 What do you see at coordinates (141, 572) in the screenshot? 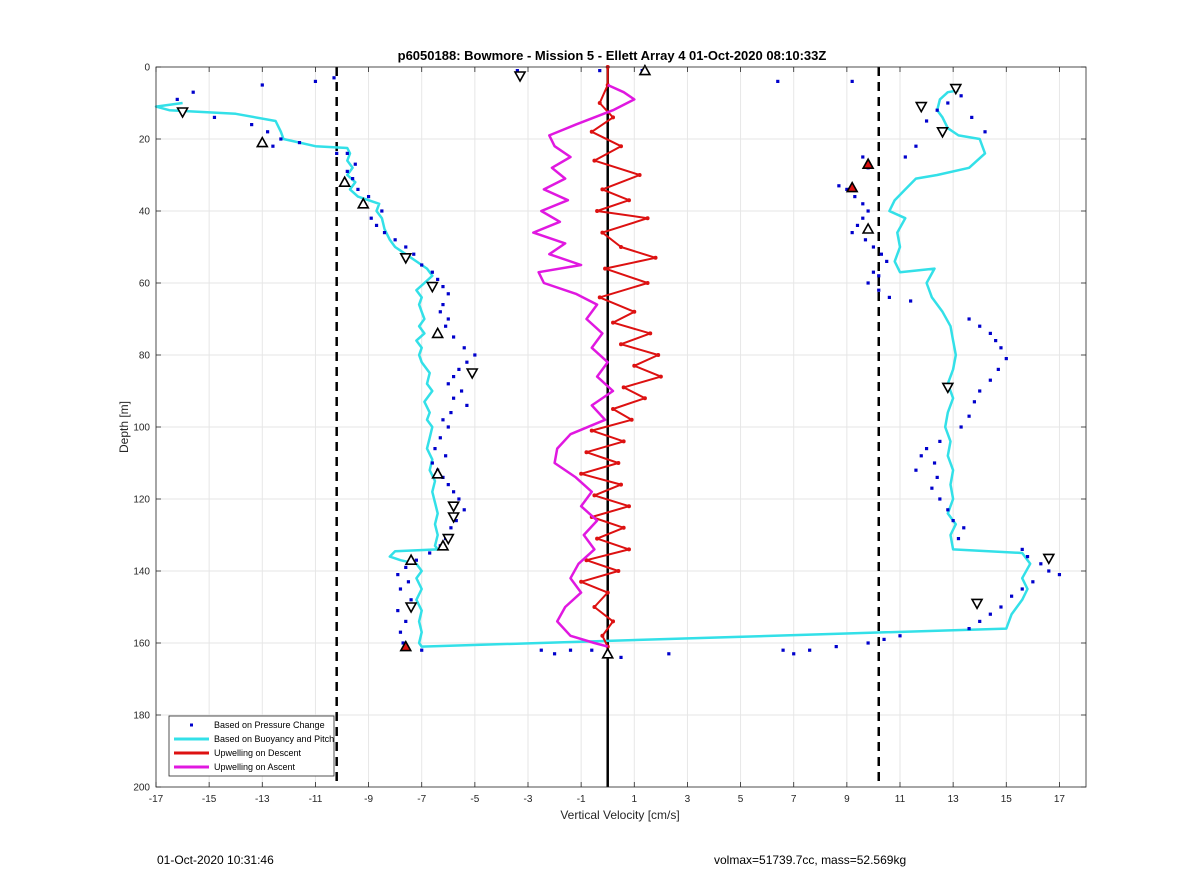
I see `y-tick-label: 140` at bounding box center [141, 572].